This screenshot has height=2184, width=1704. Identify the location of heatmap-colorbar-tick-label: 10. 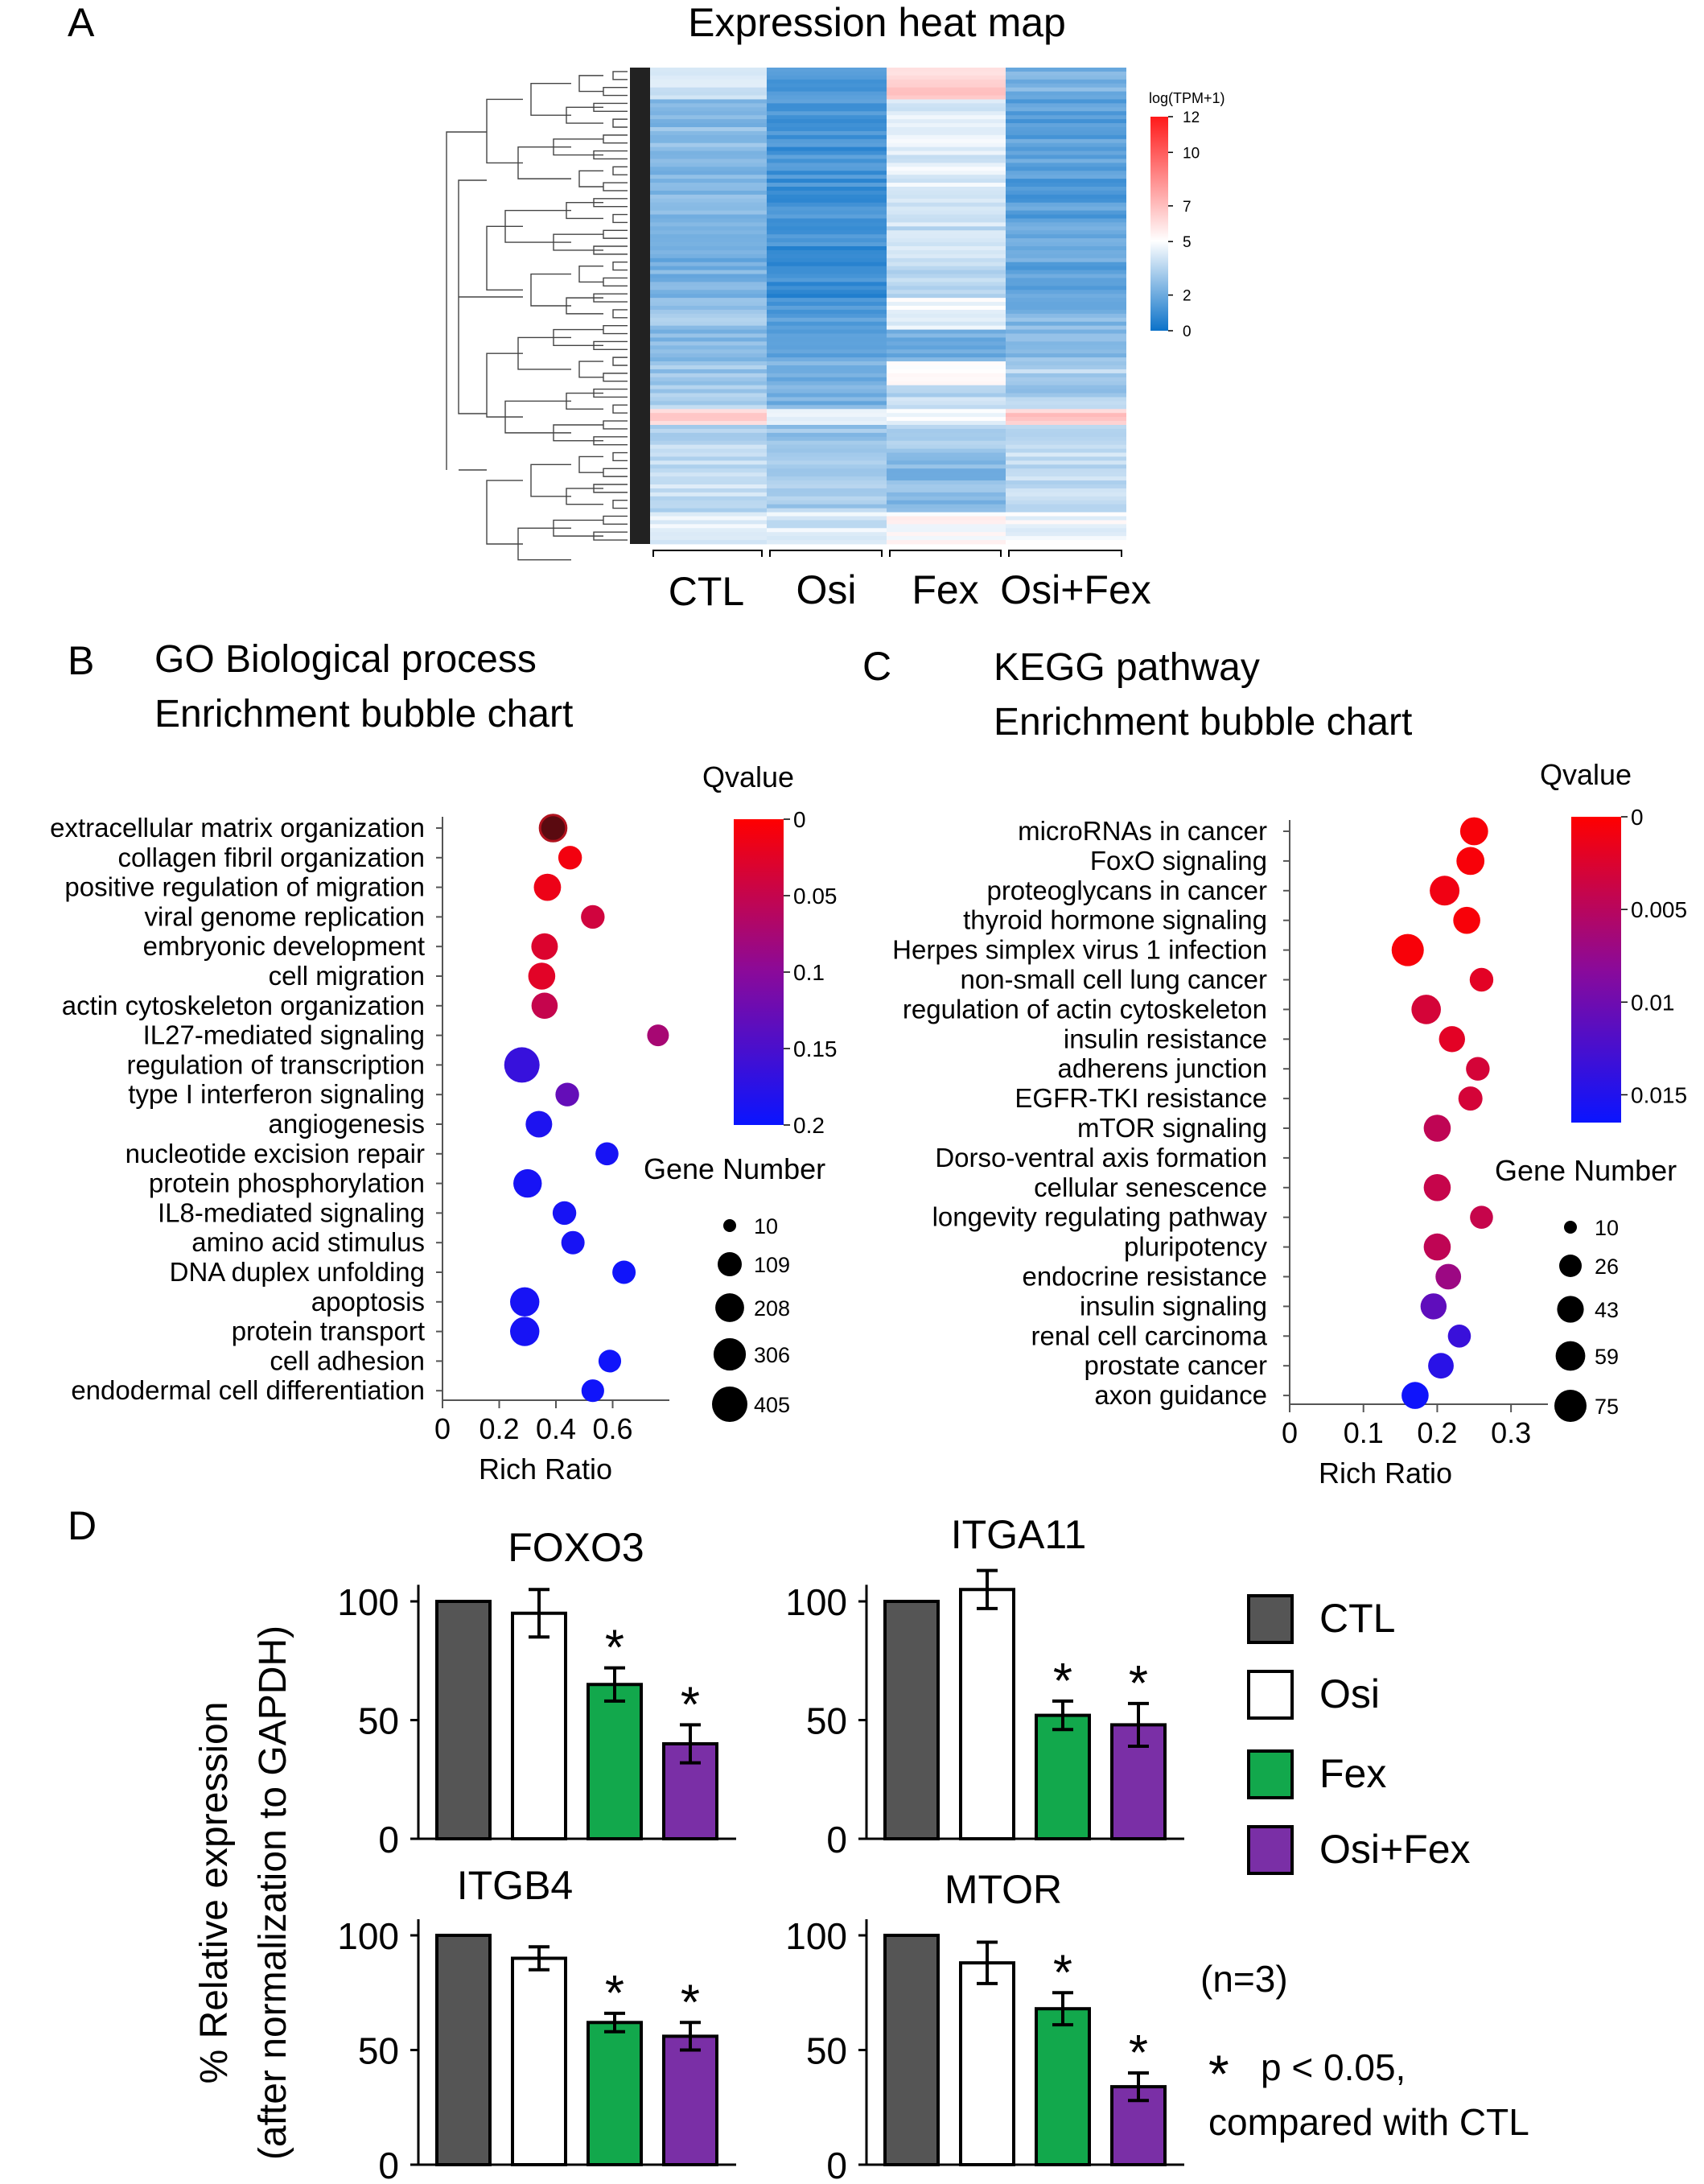
(1191, 153).